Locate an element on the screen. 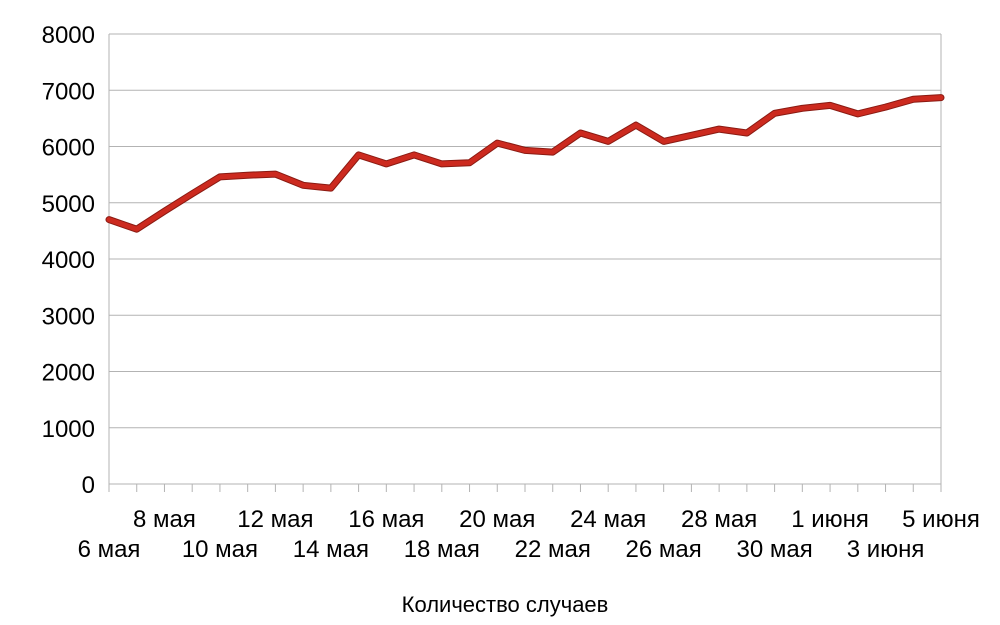 This screenshot has height=625, width=1000. y-tick-label-3000: 3000 is located at coordinates (68, 316).